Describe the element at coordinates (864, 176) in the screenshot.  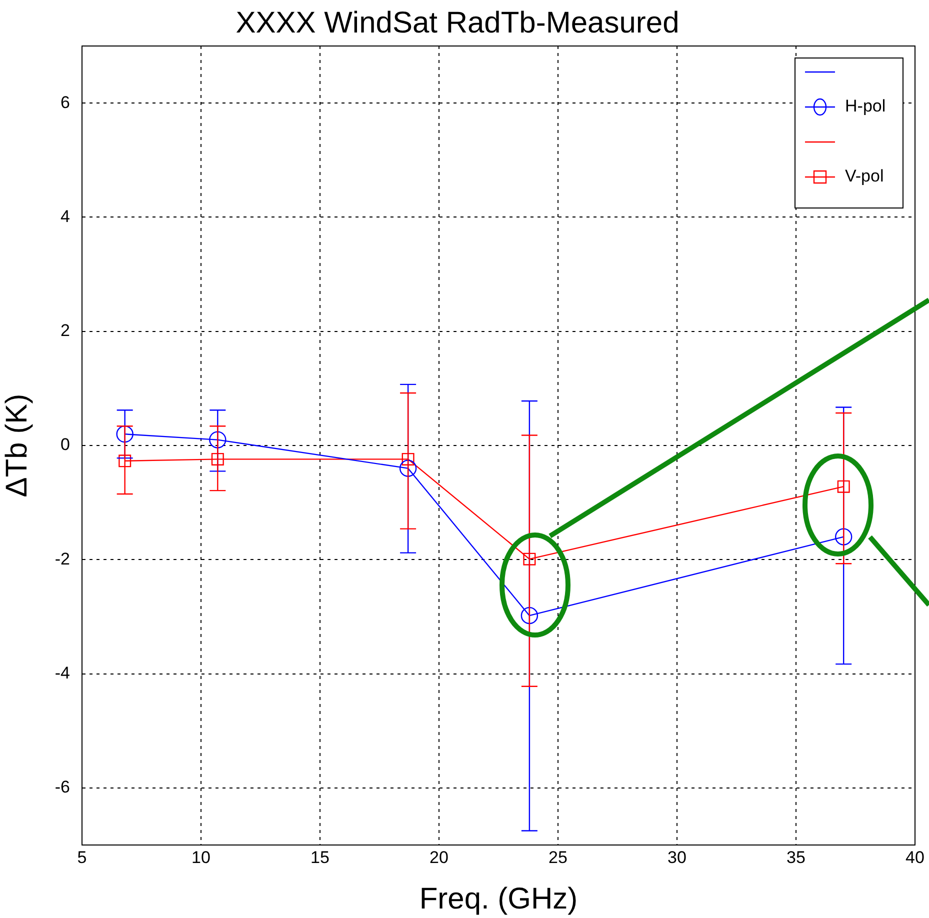
I see `legend-label: V-pol` at that location.